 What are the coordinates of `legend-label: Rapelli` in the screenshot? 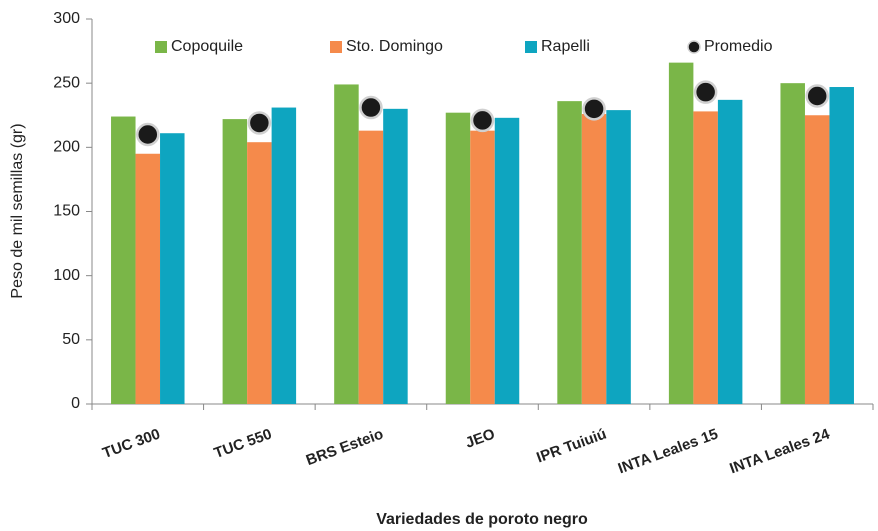 It's located at (565, 46).